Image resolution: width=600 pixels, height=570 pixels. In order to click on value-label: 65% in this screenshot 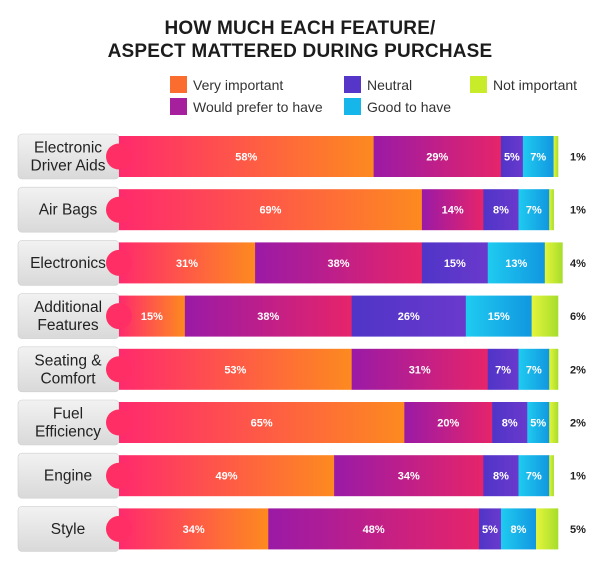, I will do `click(262, 424)`.